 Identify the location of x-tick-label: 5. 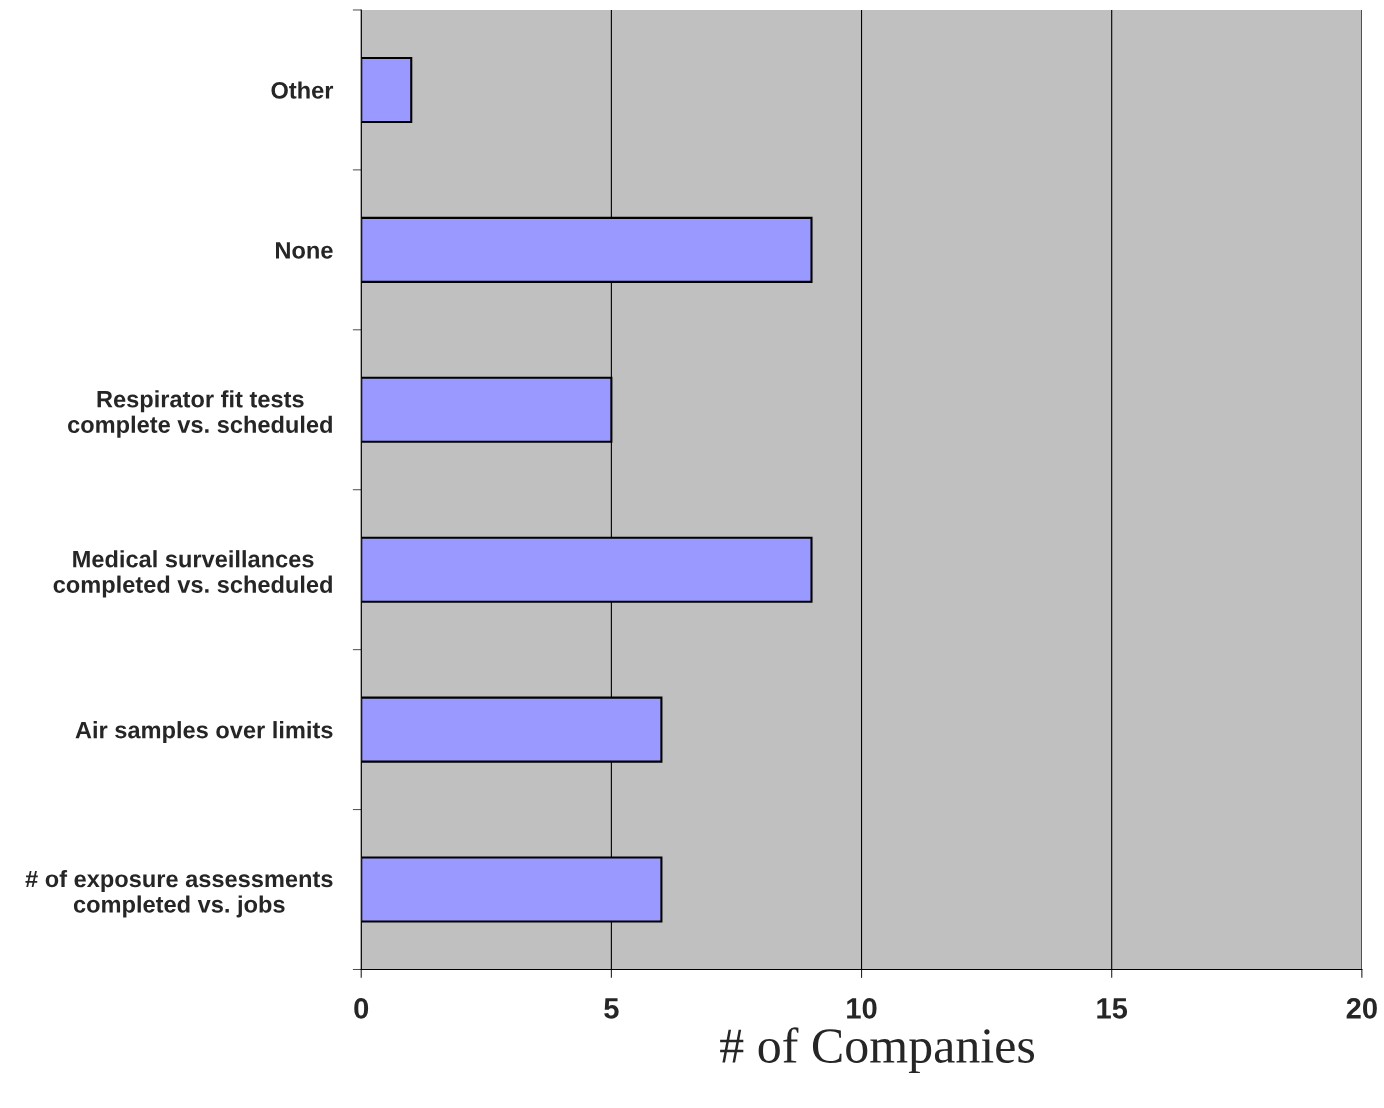
(611, 1008).